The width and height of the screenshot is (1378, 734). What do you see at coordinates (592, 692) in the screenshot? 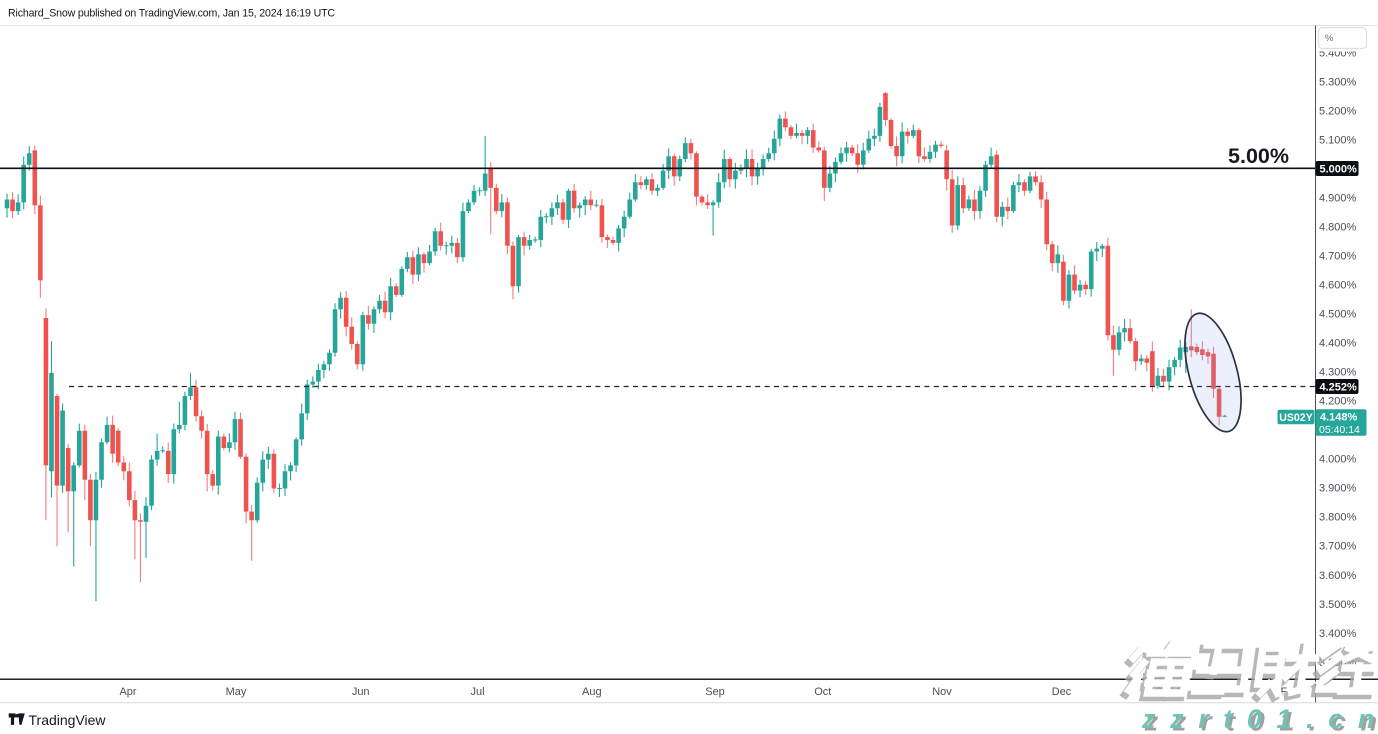
I see `svg-text: Aug` at bounding box center [592, 692].